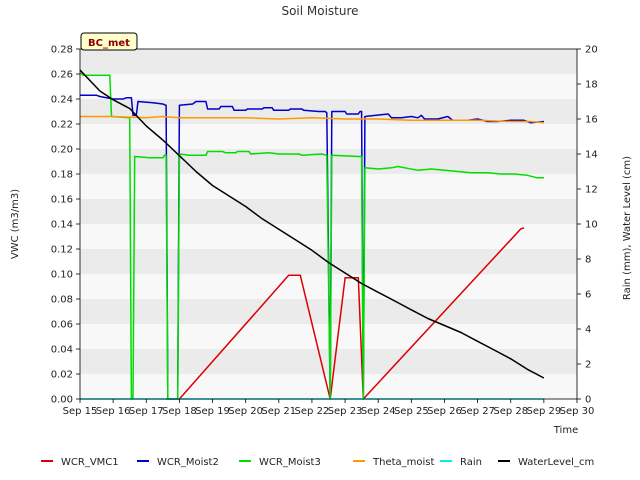 This screenshot has height=480, width=640. What do you see at coordinates (15, 224) in the screenshot?
I see `y-axis-title: VWC (m3/m3)` at bounding box center [15, 224].